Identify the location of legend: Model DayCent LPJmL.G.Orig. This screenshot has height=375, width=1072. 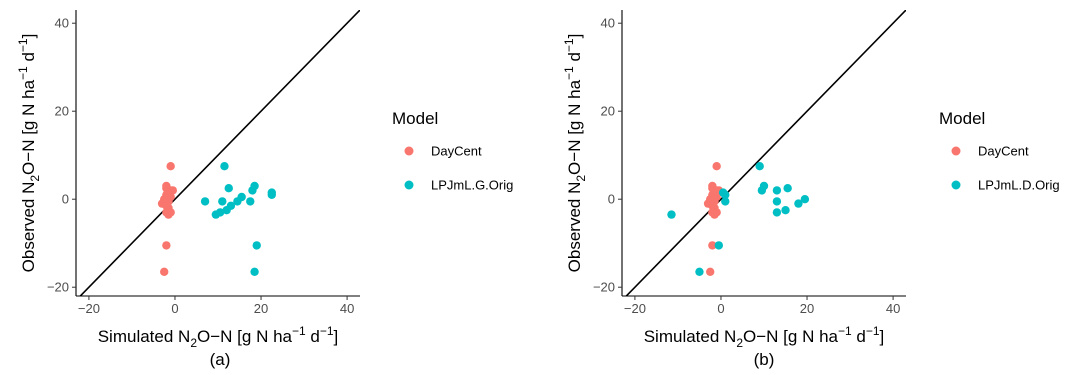
(452, 151).